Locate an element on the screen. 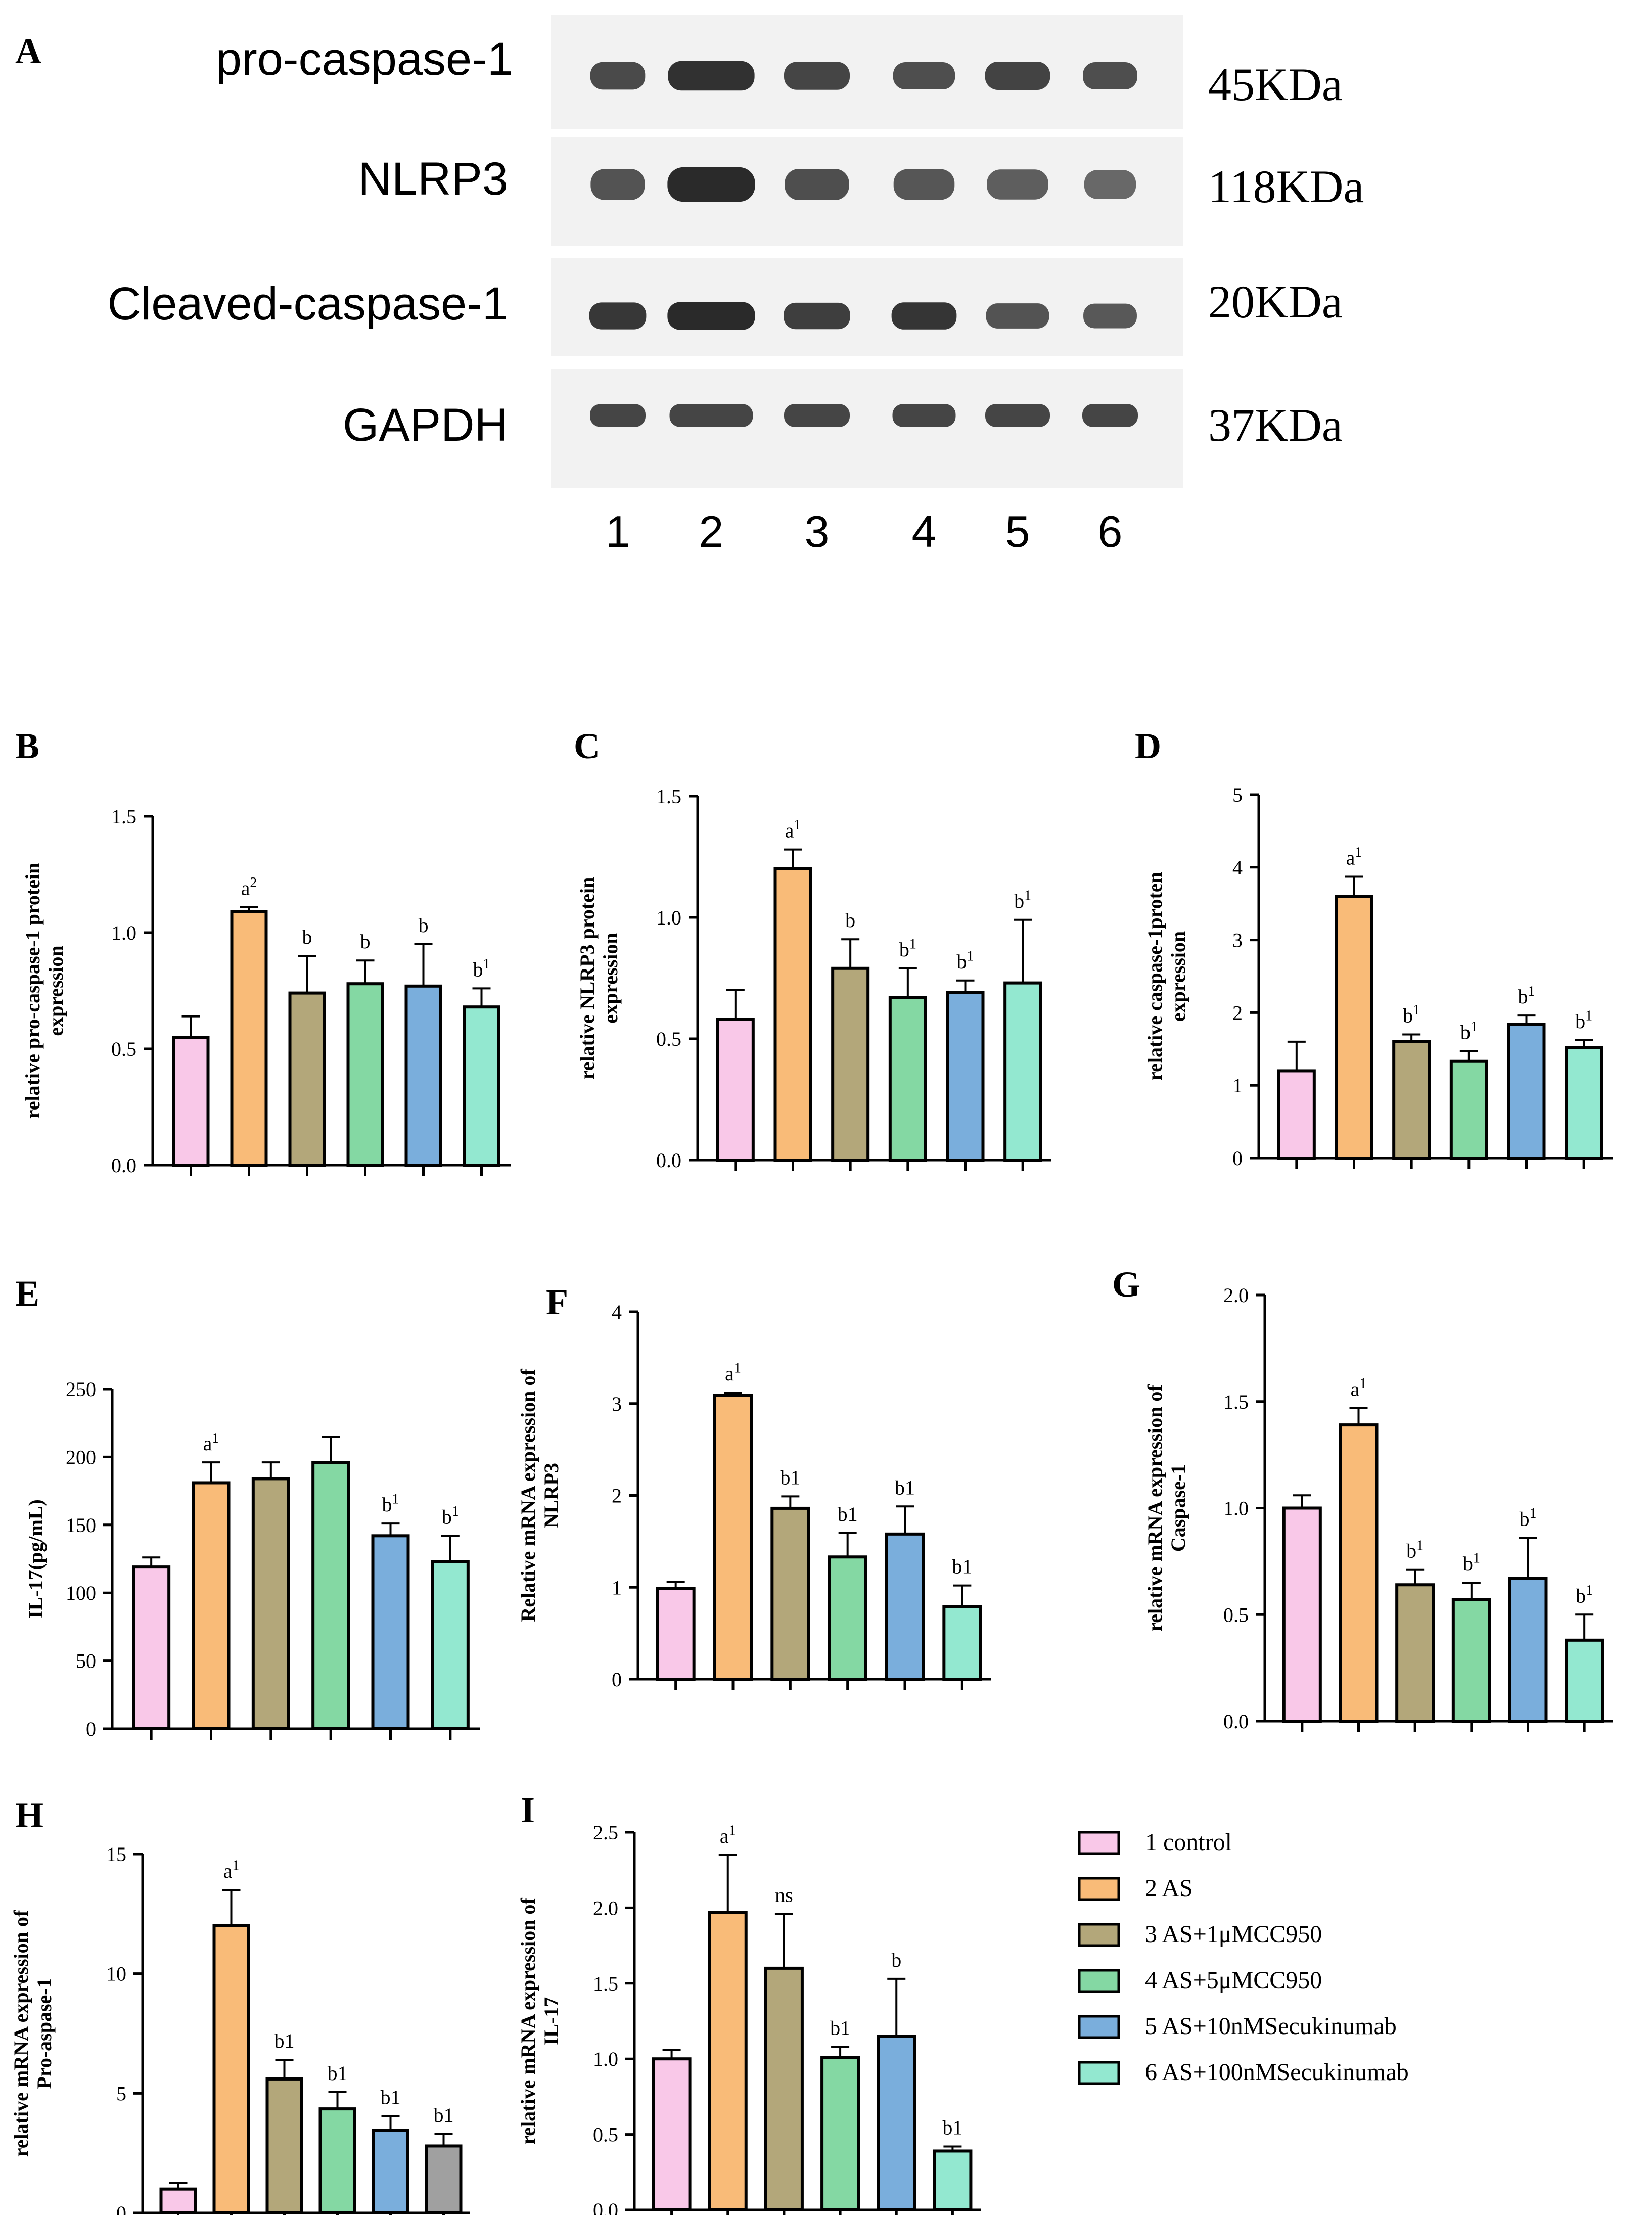  chart-i-annotation-3: ns is located at coordinates (784, 1894).